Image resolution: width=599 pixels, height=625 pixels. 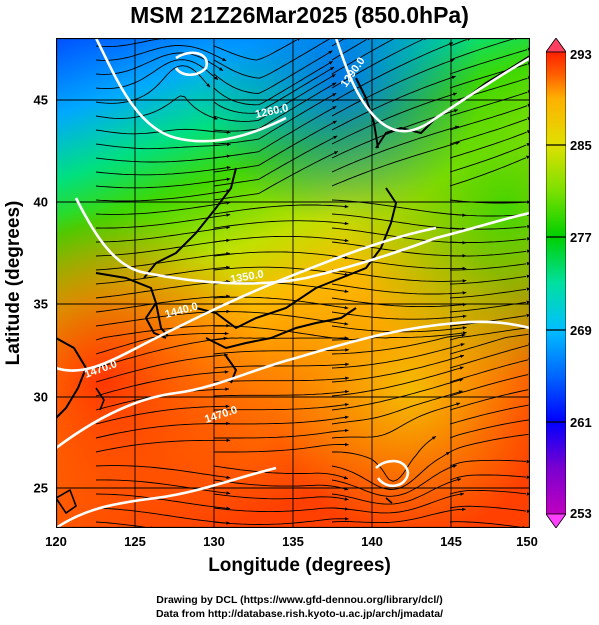 I want to click on x-tick-label: 125, so click(x=135, y=541).